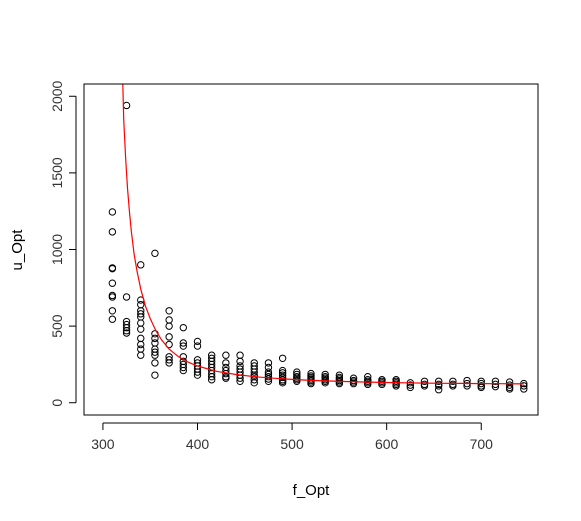 The height and width of the screenshot is (521, 581). I want to click on x-axis: 300 400 500 600 700, so click(292, 437).